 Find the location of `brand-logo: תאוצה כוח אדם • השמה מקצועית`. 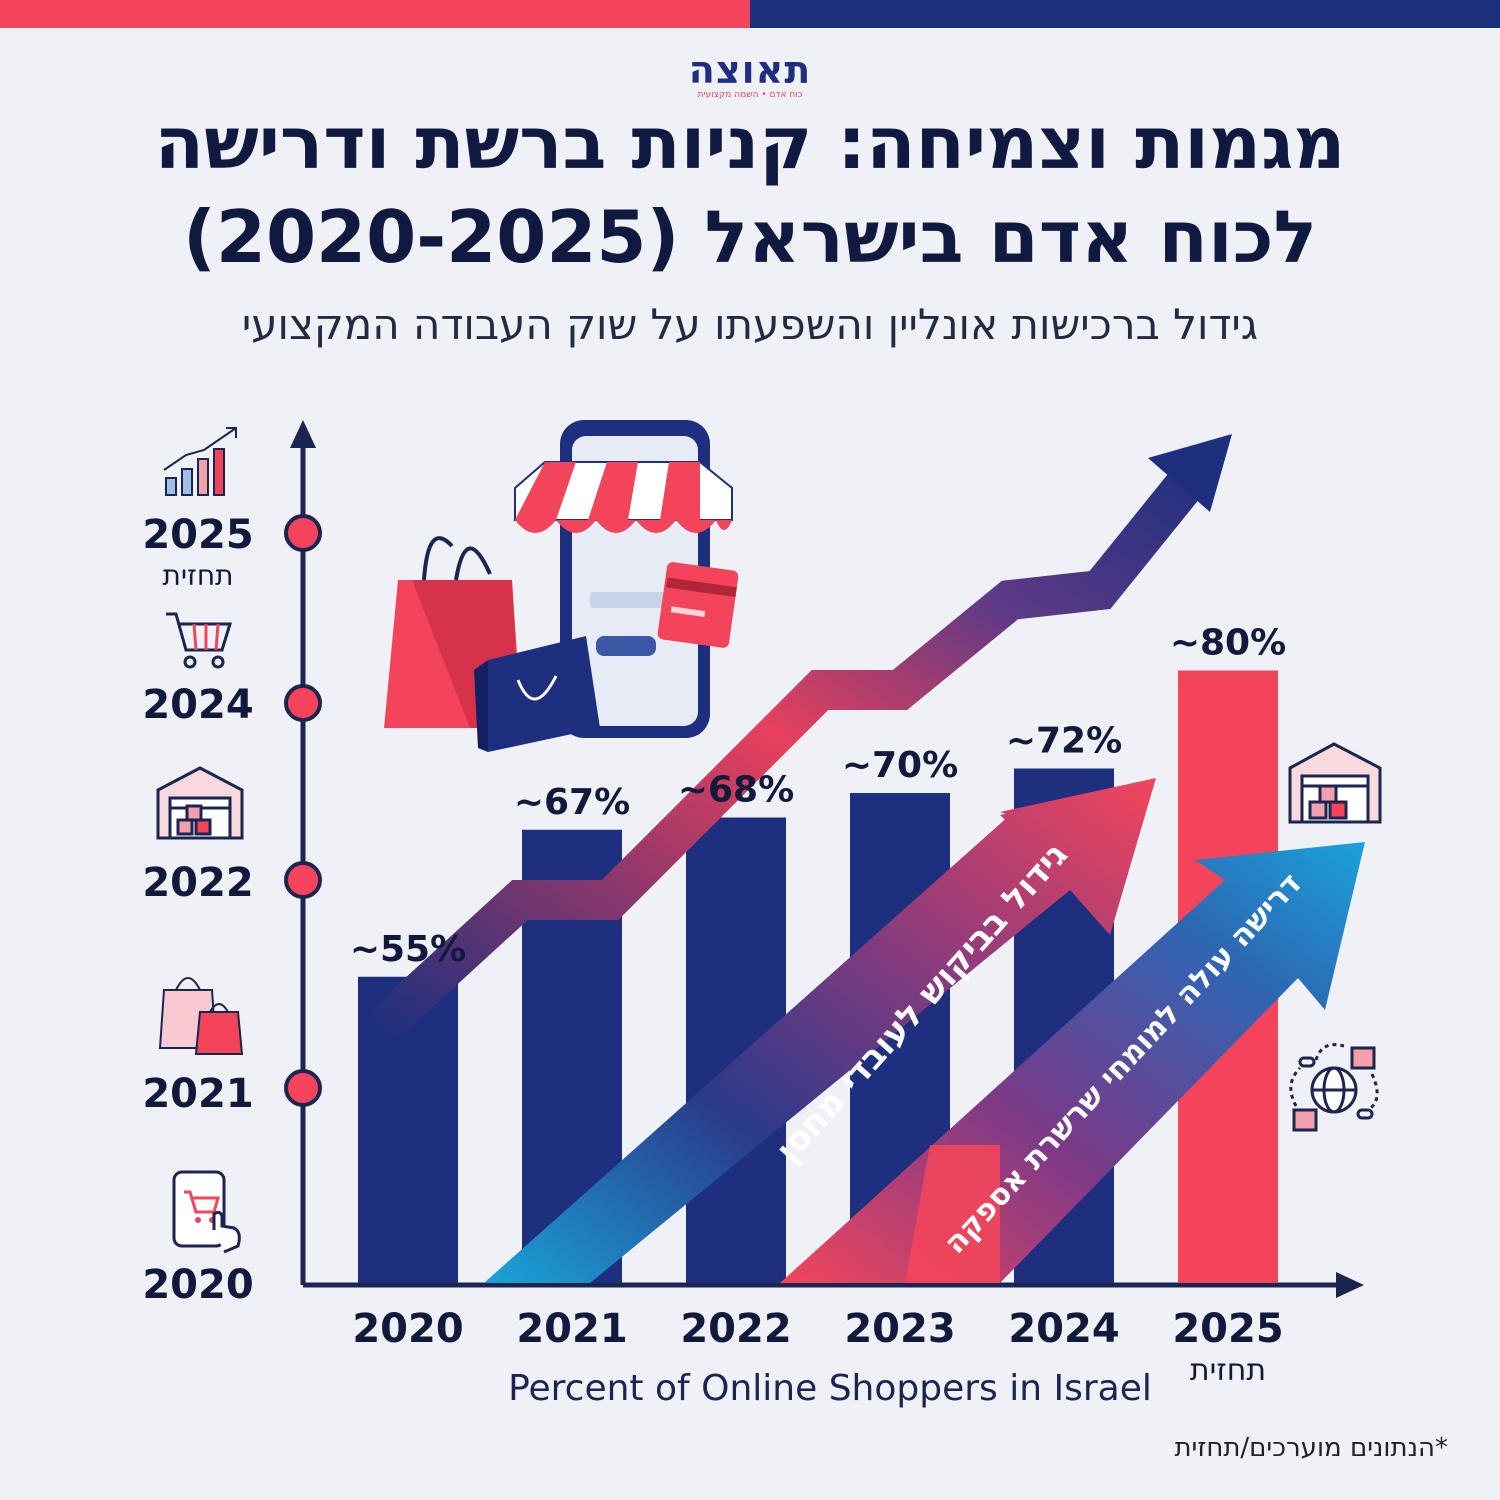

brand-logo: תאוצה כוח אדם • השמה מקצועית is located at coordinates (750, 74).